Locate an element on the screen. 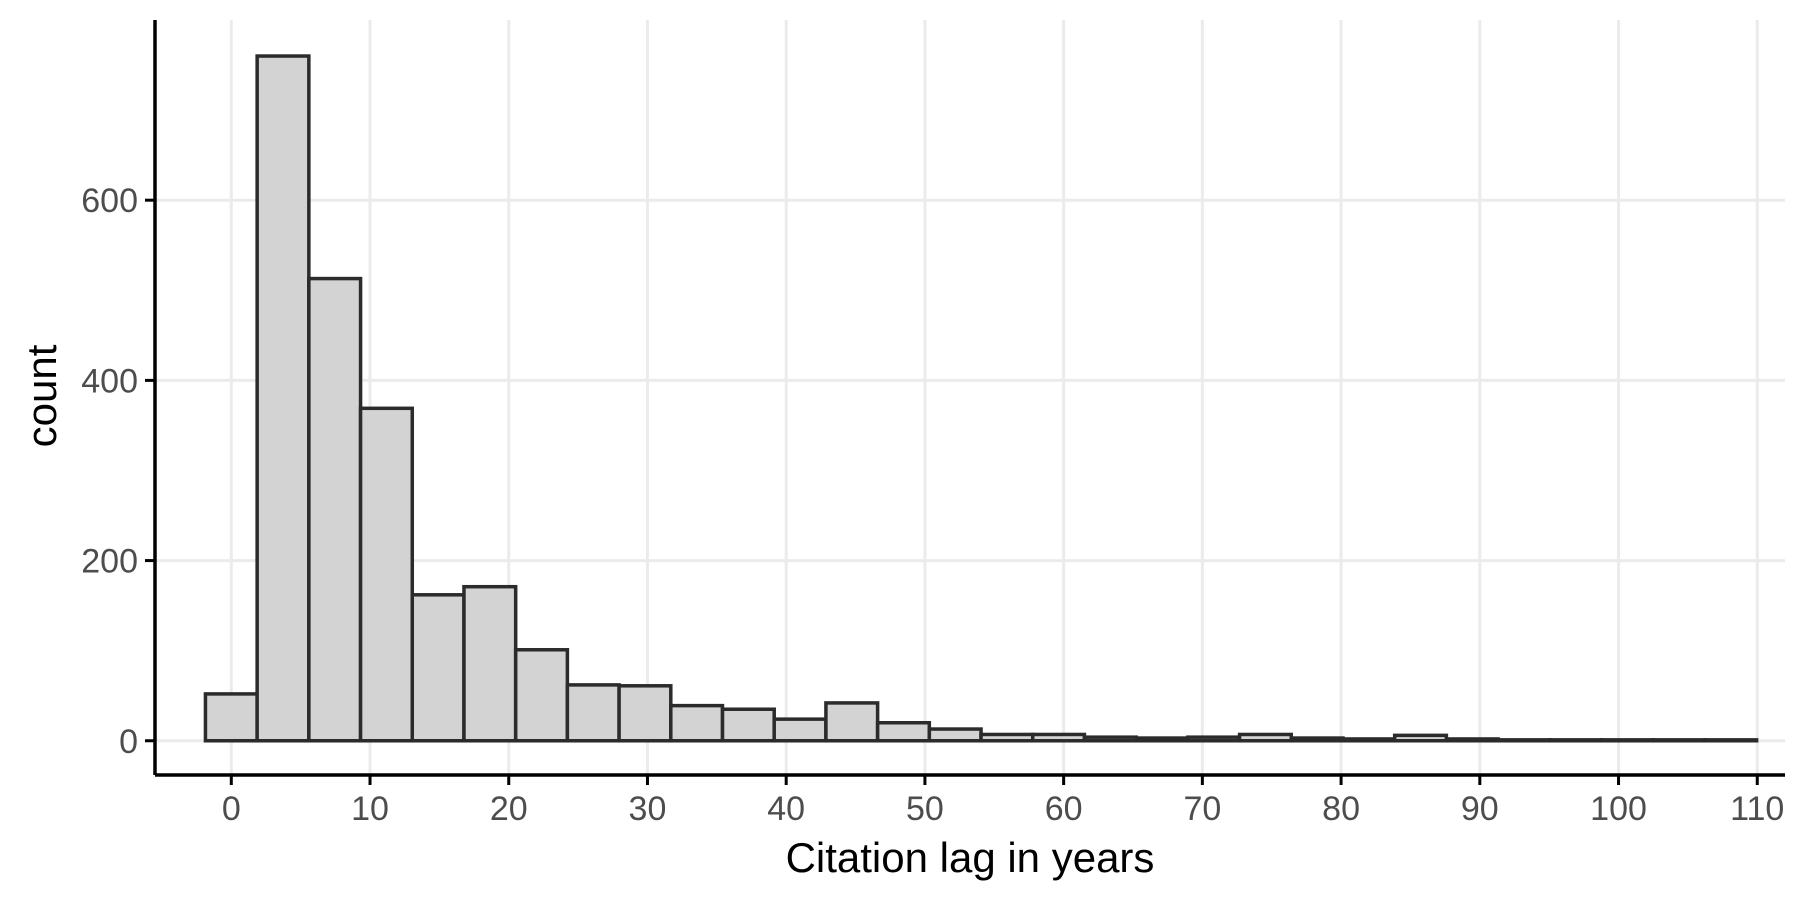 The width and height of the screenshot is (1800, 905). y-axis-title: count is located at coordinates (41, 395).